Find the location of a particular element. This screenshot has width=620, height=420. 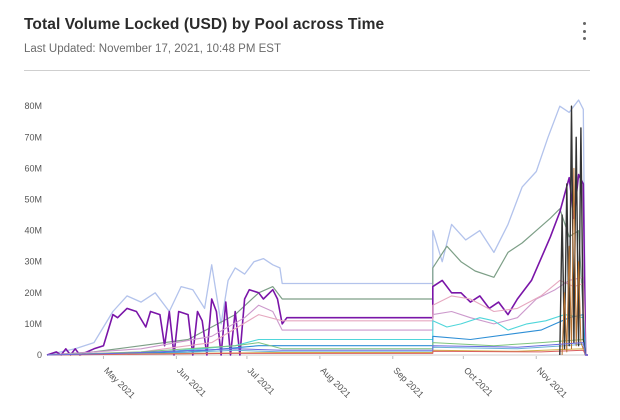

series-line-pool-n is located at coordinates (317, 349).